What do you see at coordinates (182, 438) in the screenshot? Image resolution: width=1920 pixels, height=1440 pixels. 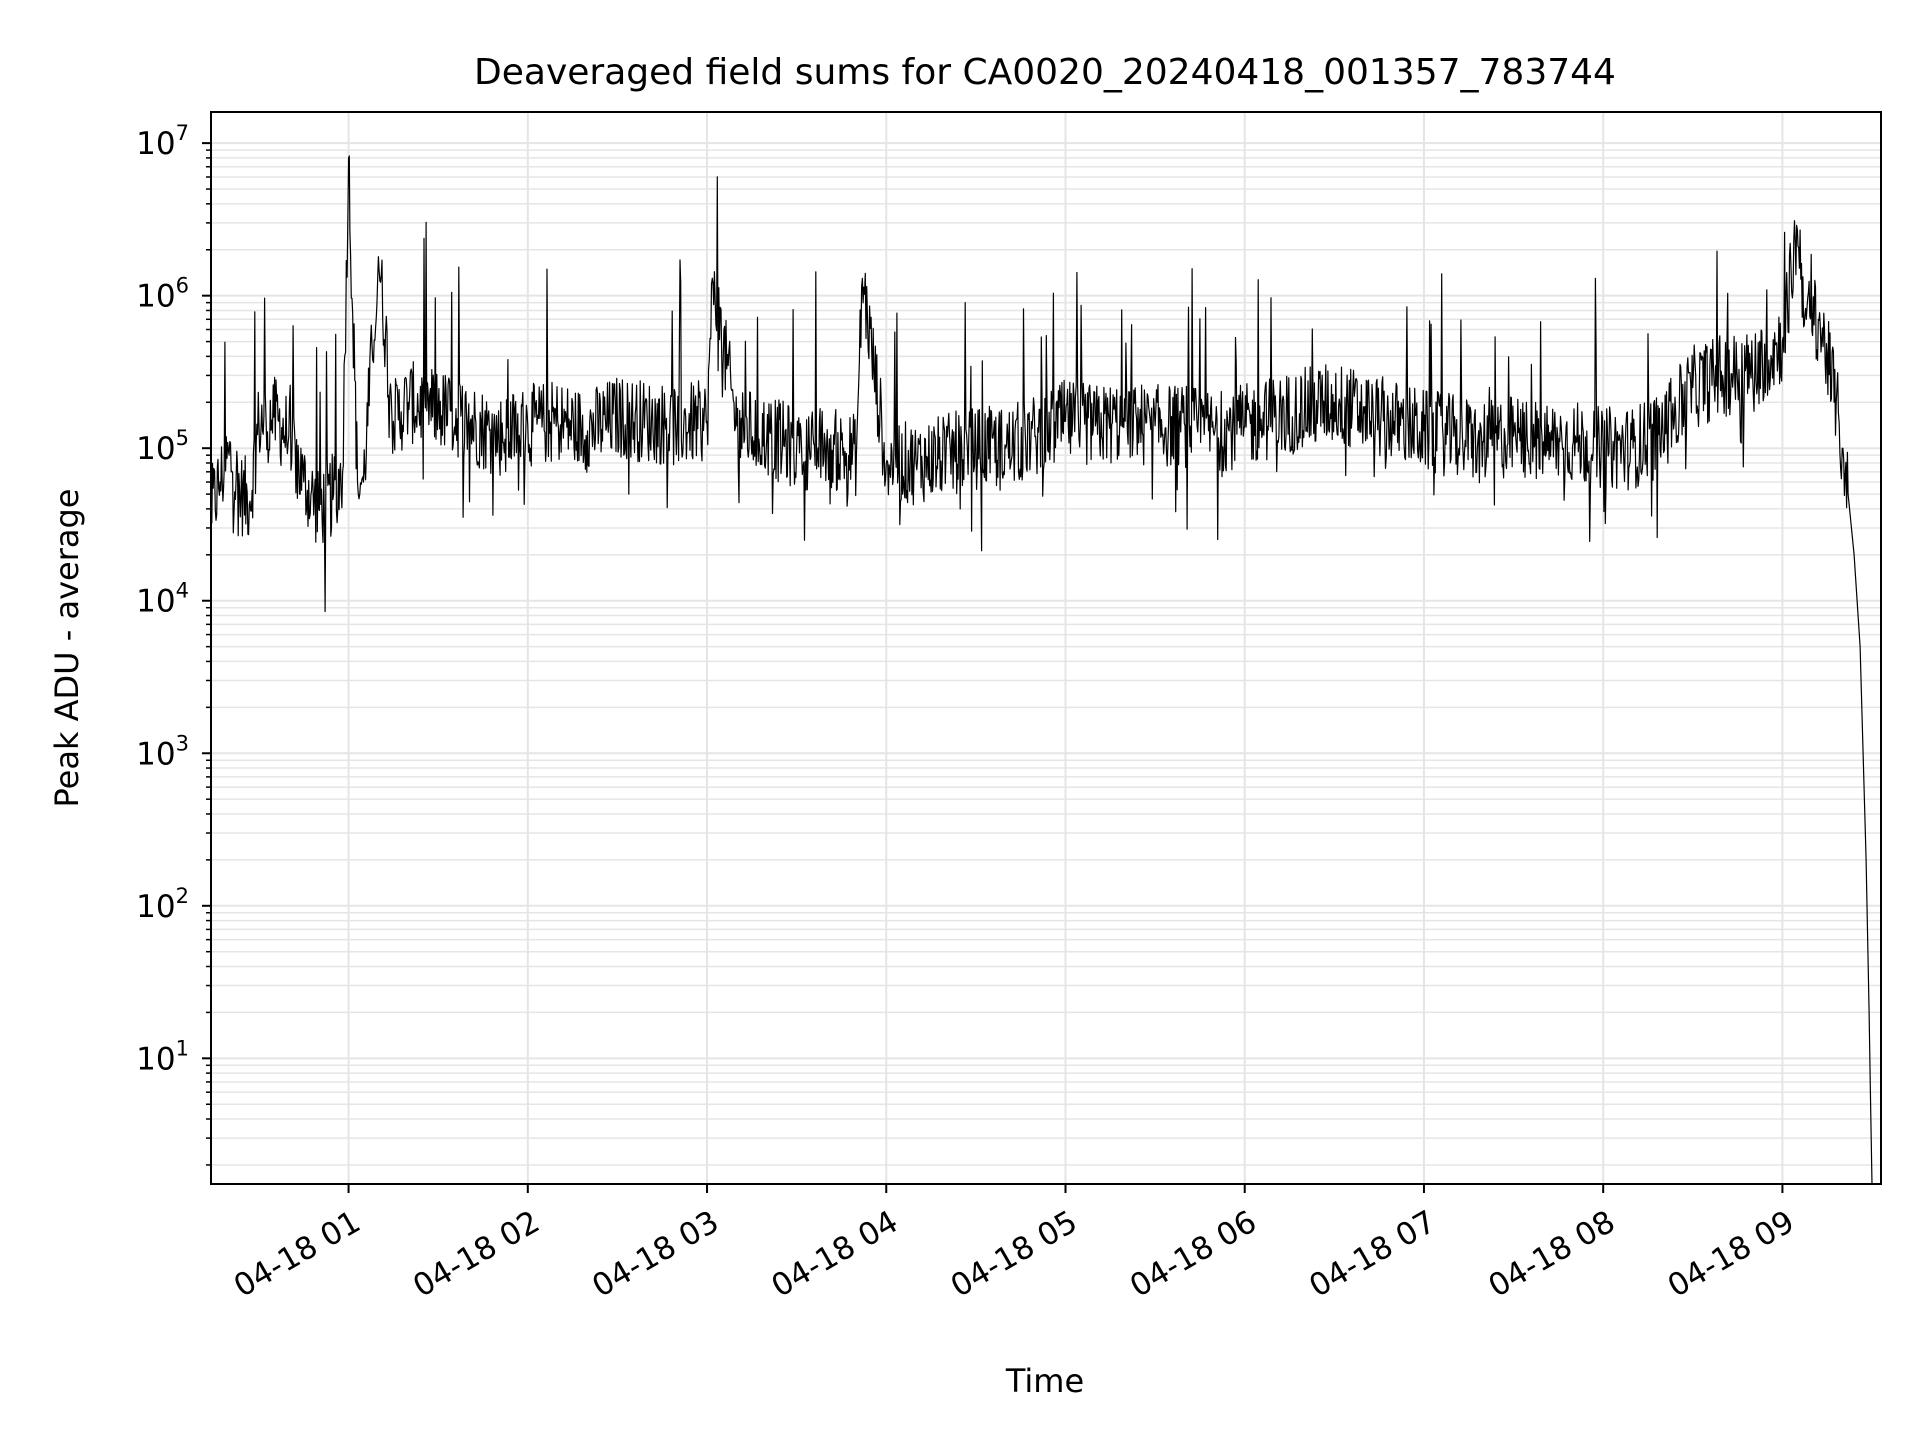 I see `y-tick-exponent: 5` at bounding box center [182, 438].